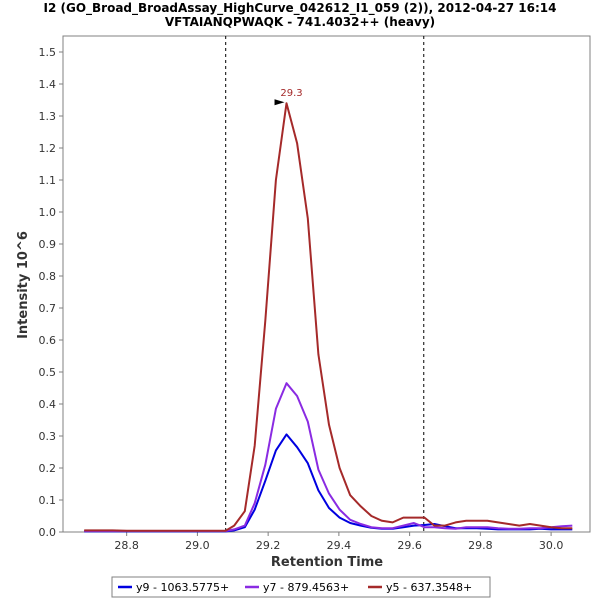  Describe the element at coordinates (48, 340) in the screenshot. I see `y-tick-label: 0.6` at that location.